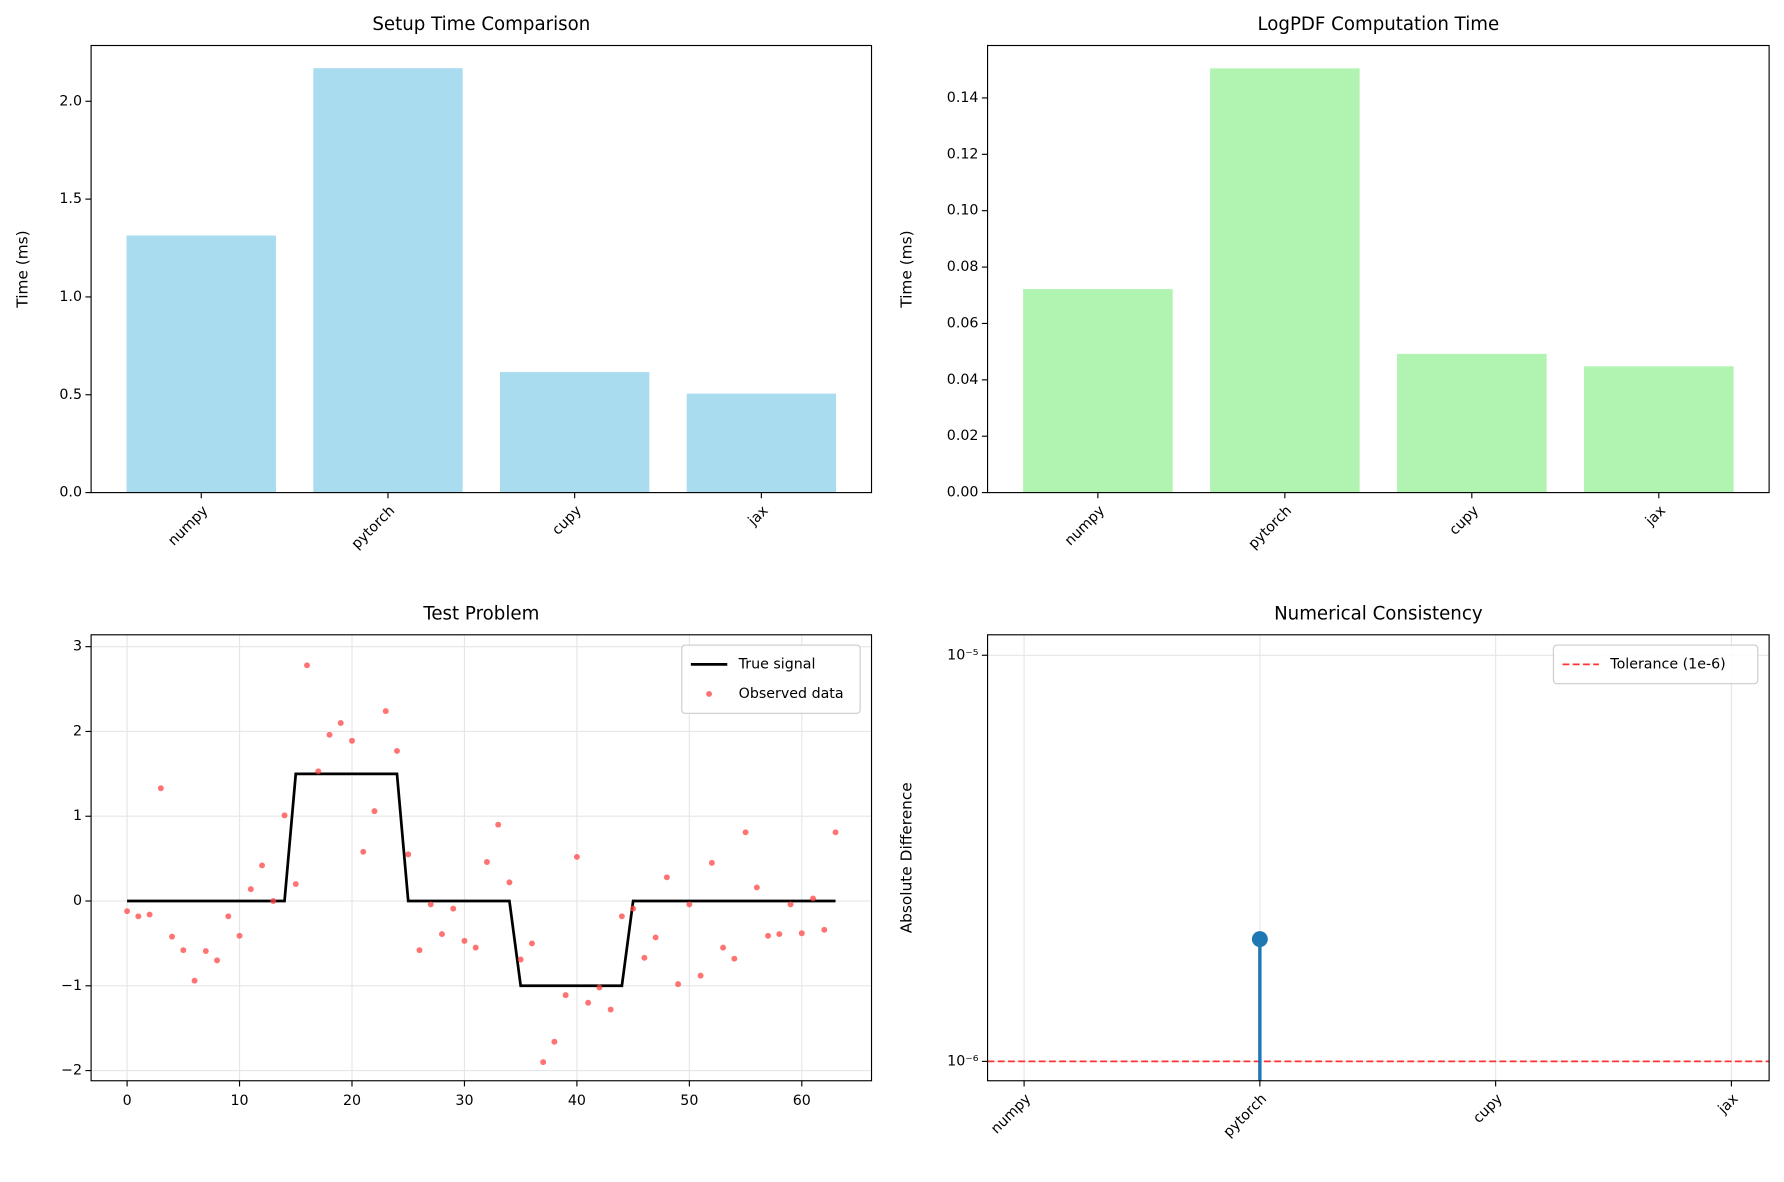 The image size is (1784, 1182). What do you see at coordinates (1378, 613) in the screenshot?
I see `chart-title: Numerical Consistency` at bounding box center [1378, 613].